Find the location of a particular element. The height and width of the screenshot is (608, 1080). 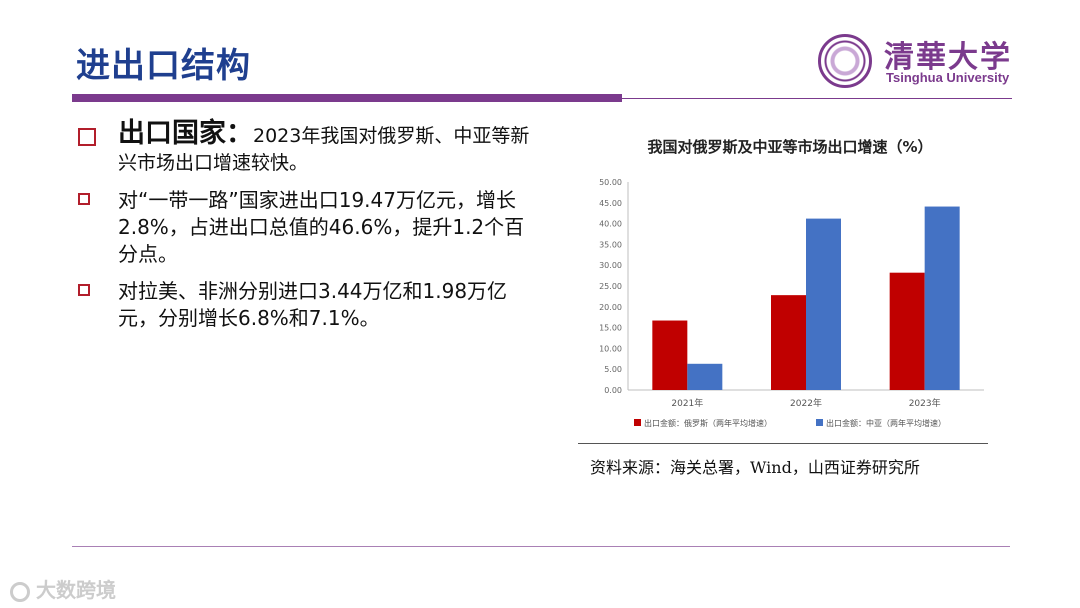

chart-title: 我国对俄罗斯及中亚等市场出口增速（%） is located at coordinates (789, 147).